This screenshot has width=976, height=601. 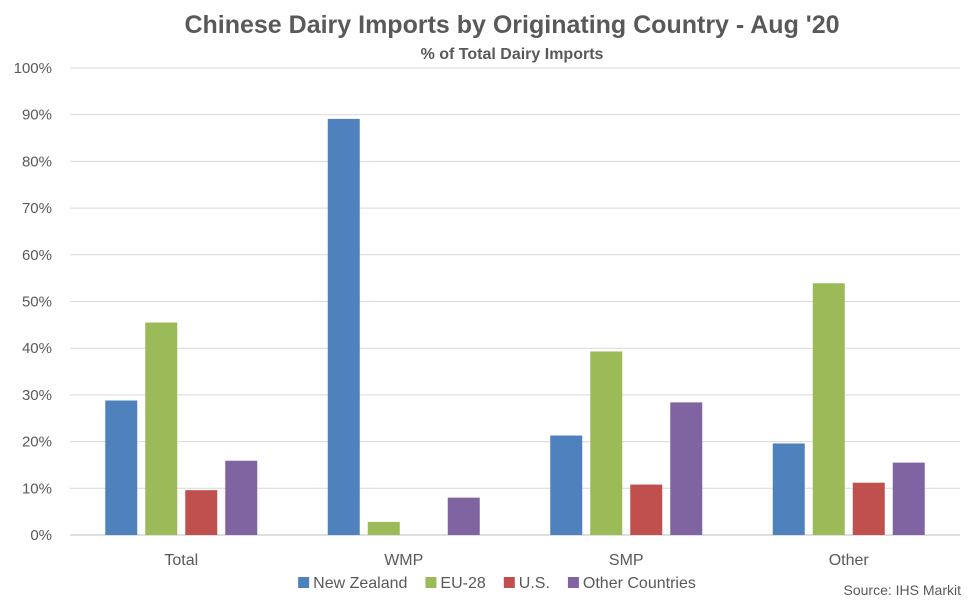 I want to click on bar-smp-new-zealand, so click(x=566, y=485).